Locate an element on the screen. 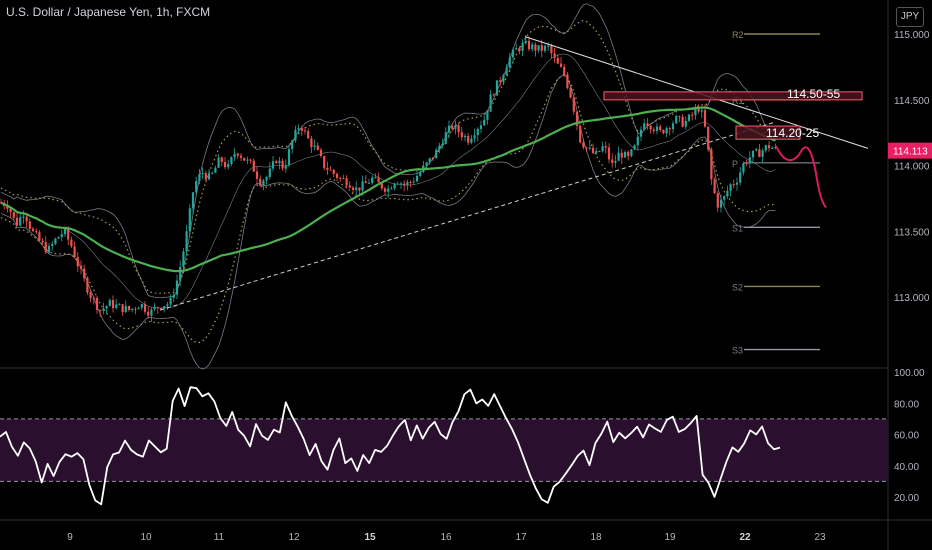  rsi-tick-label: 80.00 is located at coordinates (906, 404).